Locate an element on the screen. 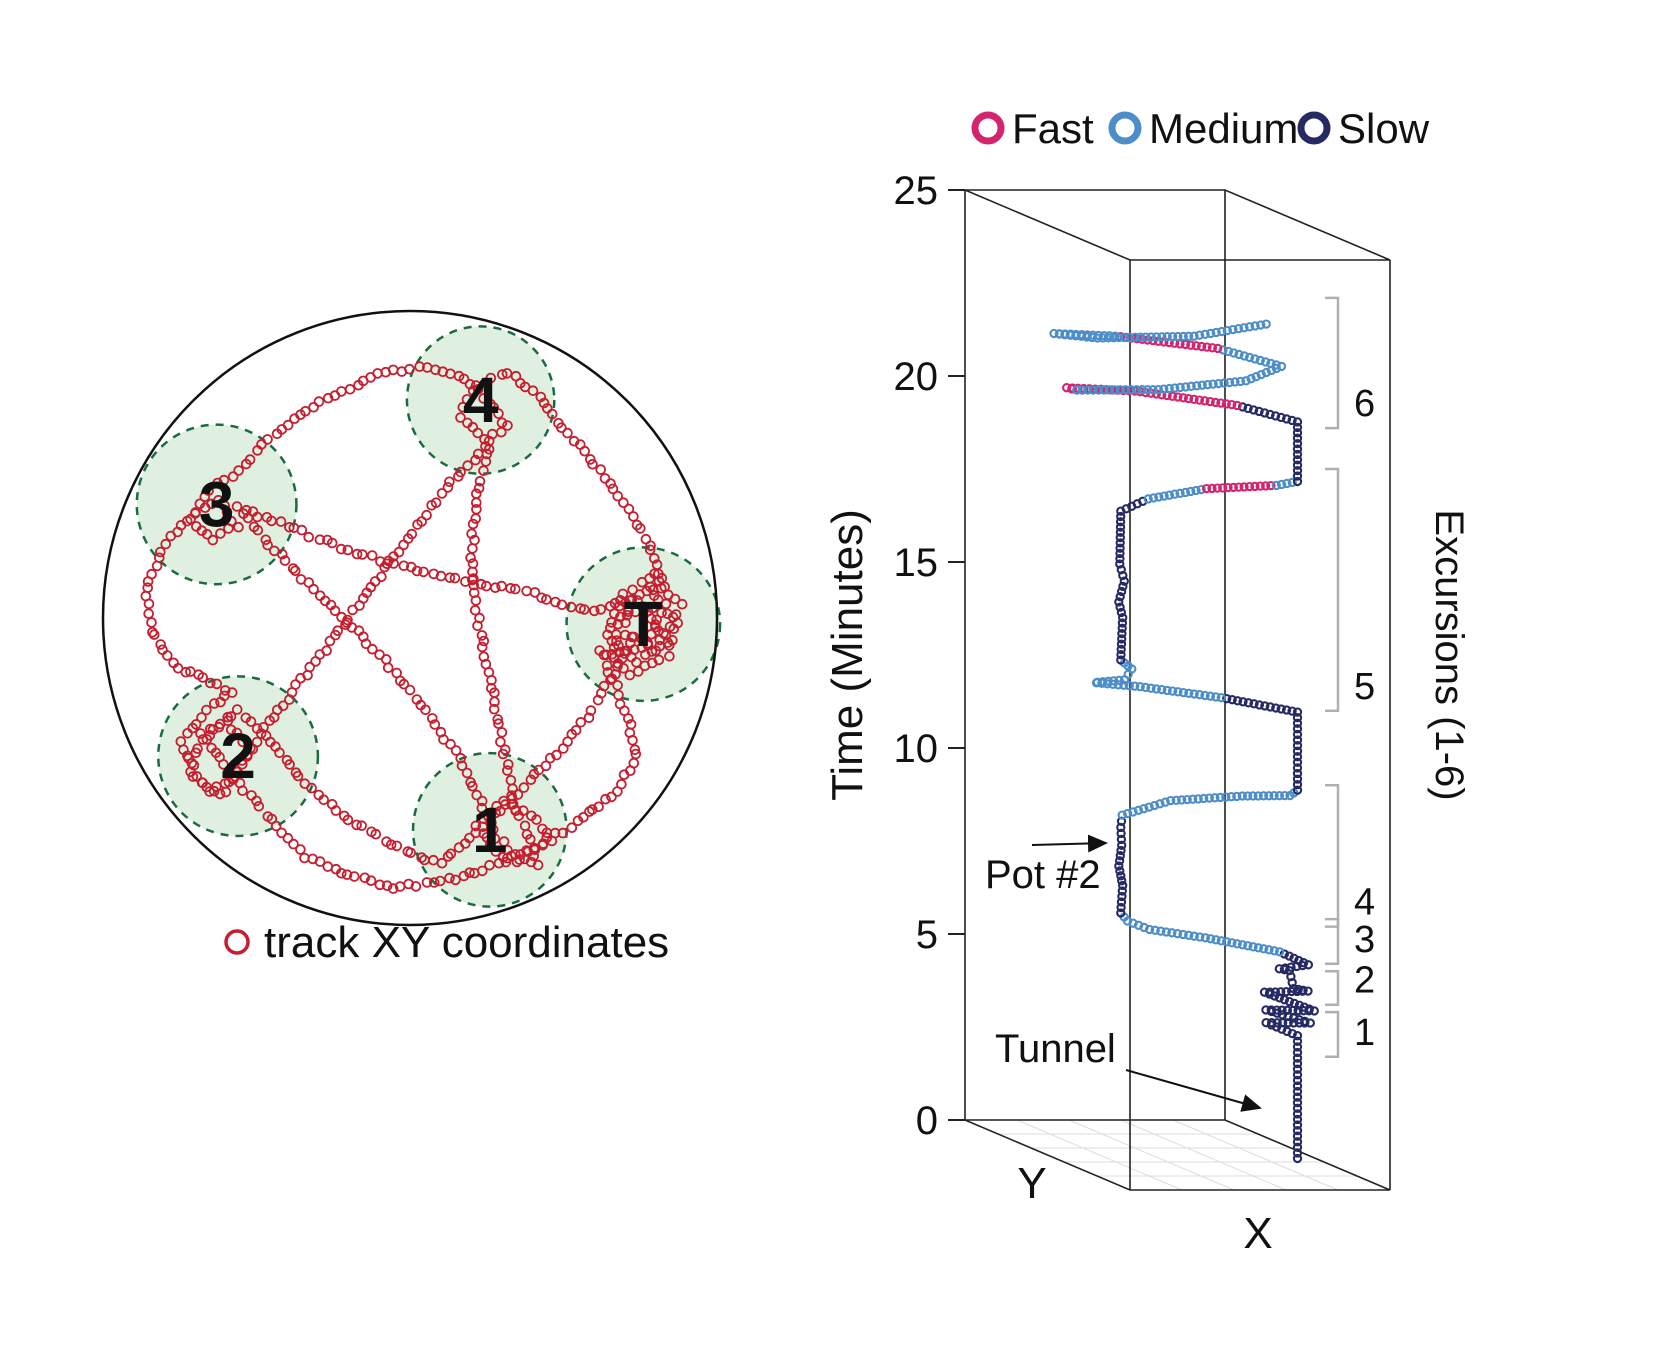 Image resolution: width=1674 pixels, height=1369 pixels. speed-legend: Fast Medium Slow is located at coordinates (1200, 128).